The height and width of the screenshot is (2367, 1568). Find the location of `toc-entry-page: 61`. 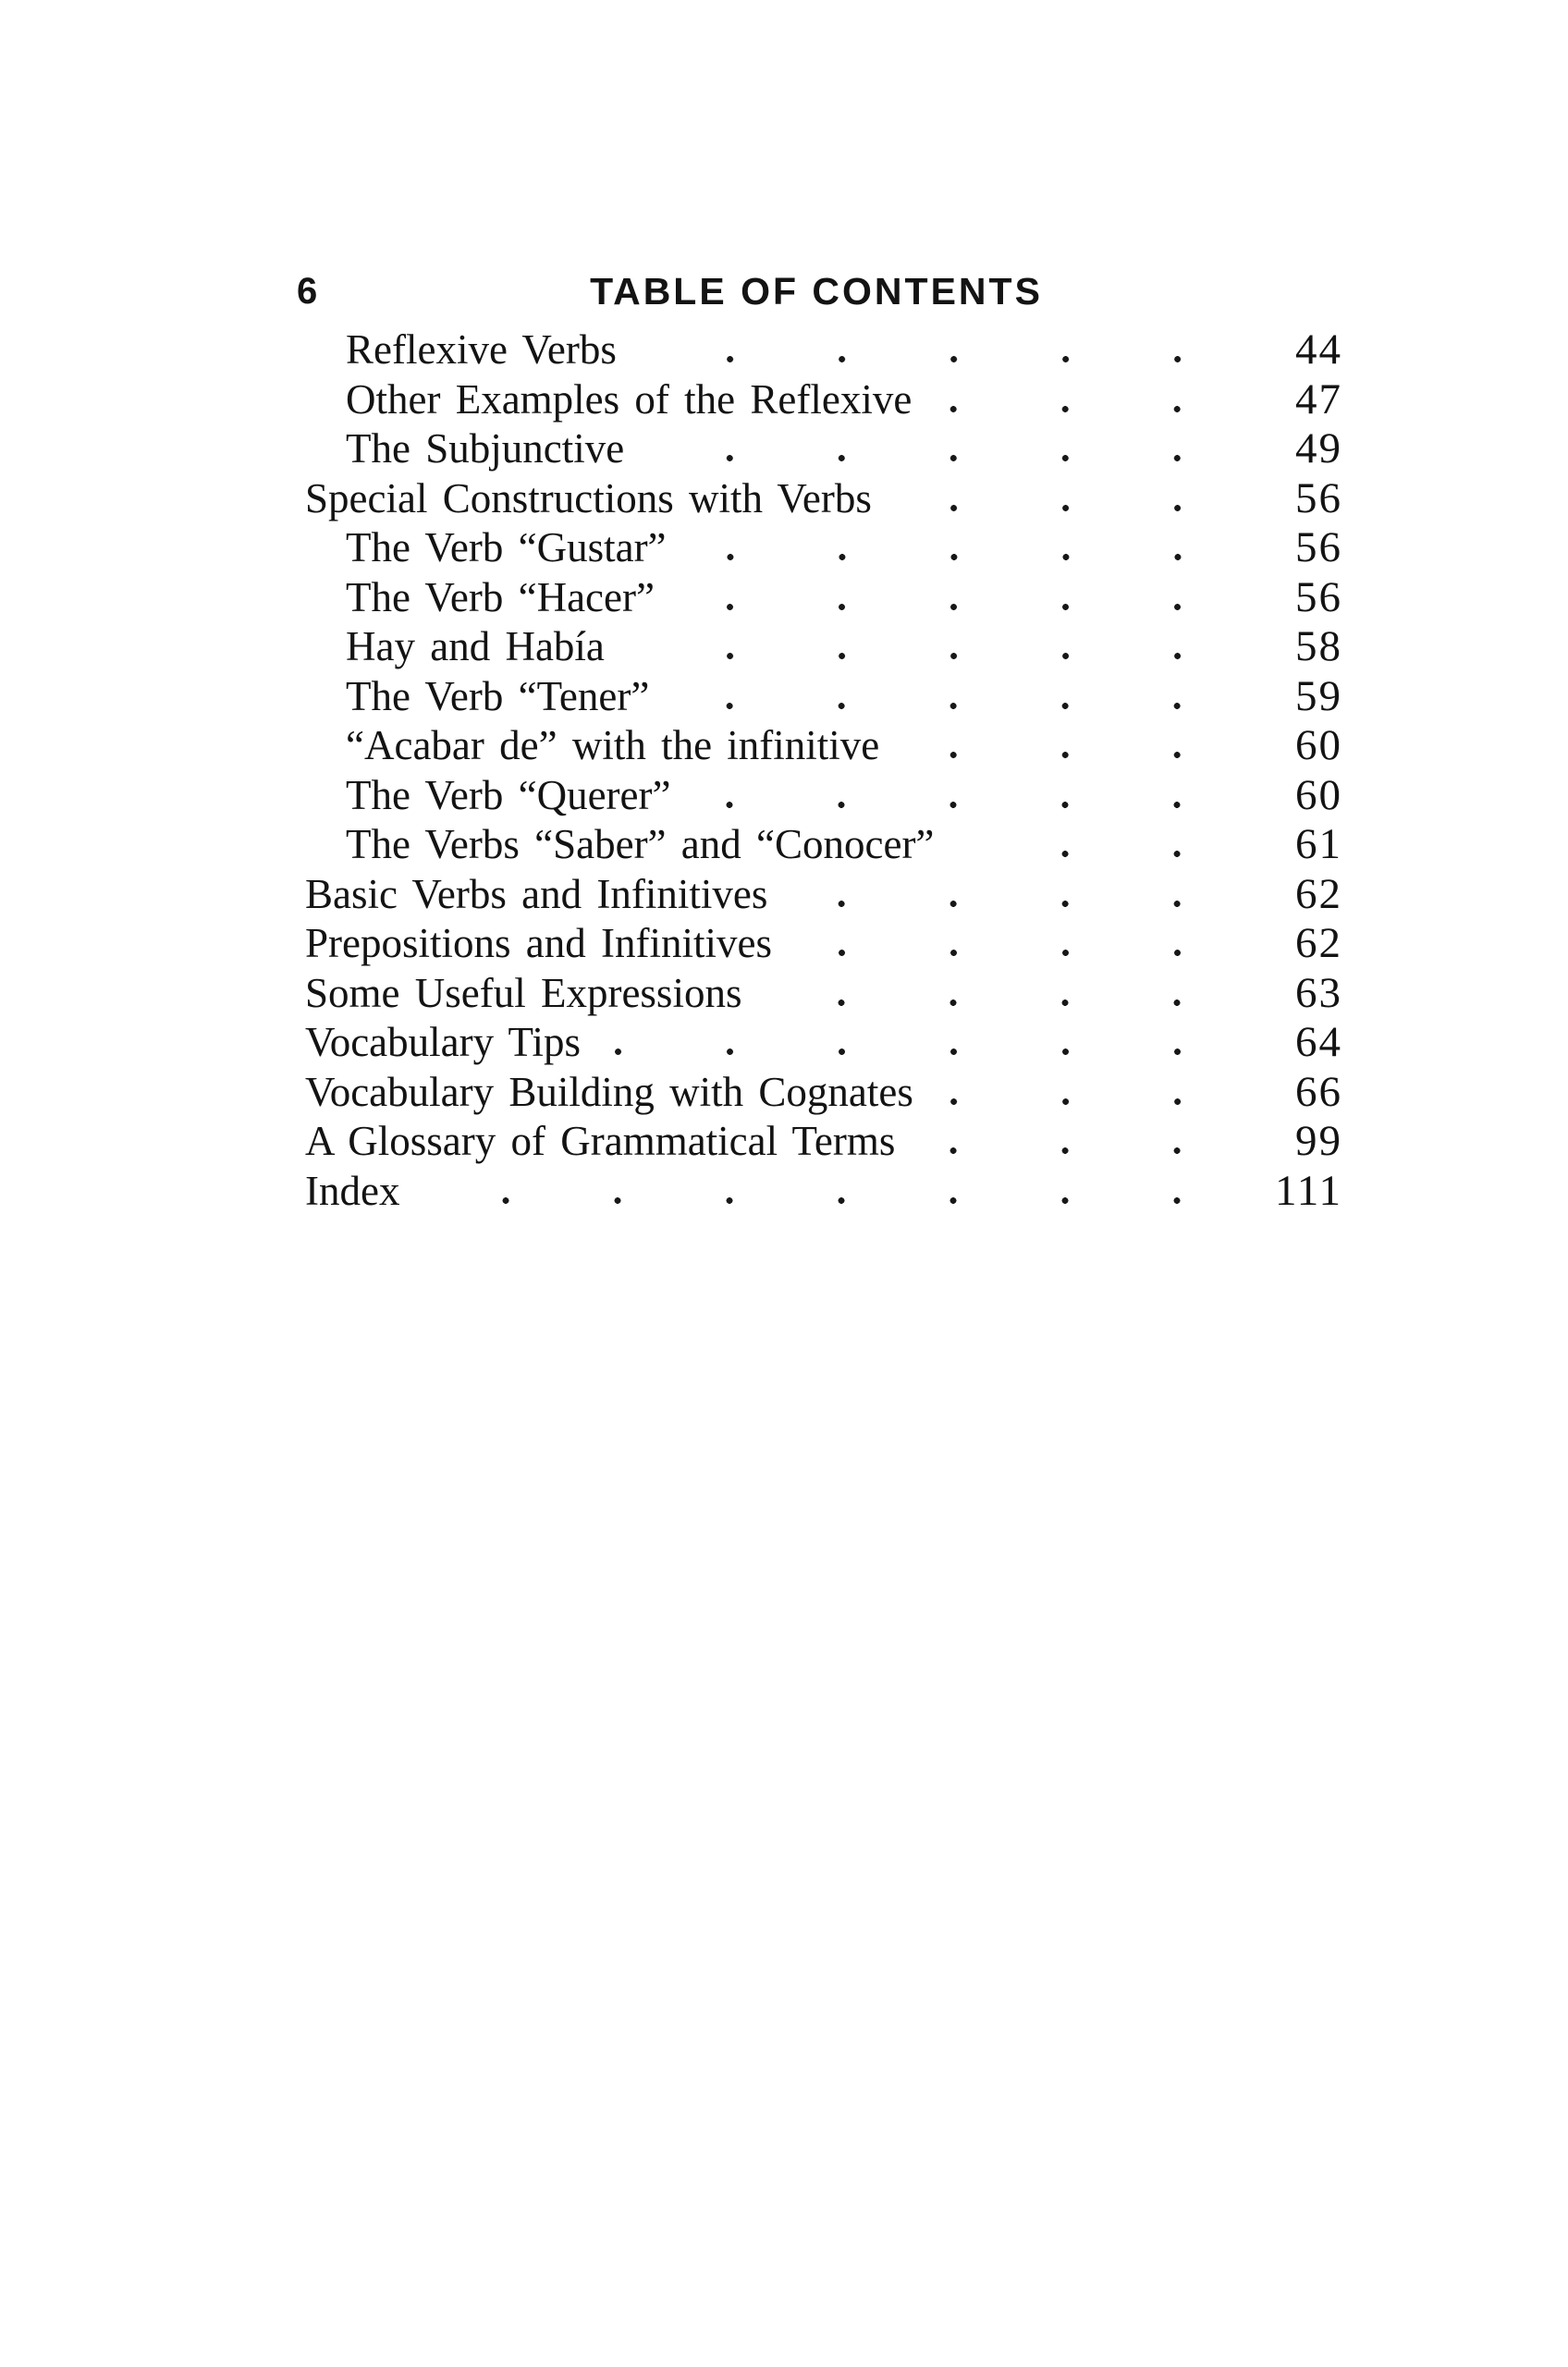

toc-entry-page: 61 is located at coordinates (1318, 844).